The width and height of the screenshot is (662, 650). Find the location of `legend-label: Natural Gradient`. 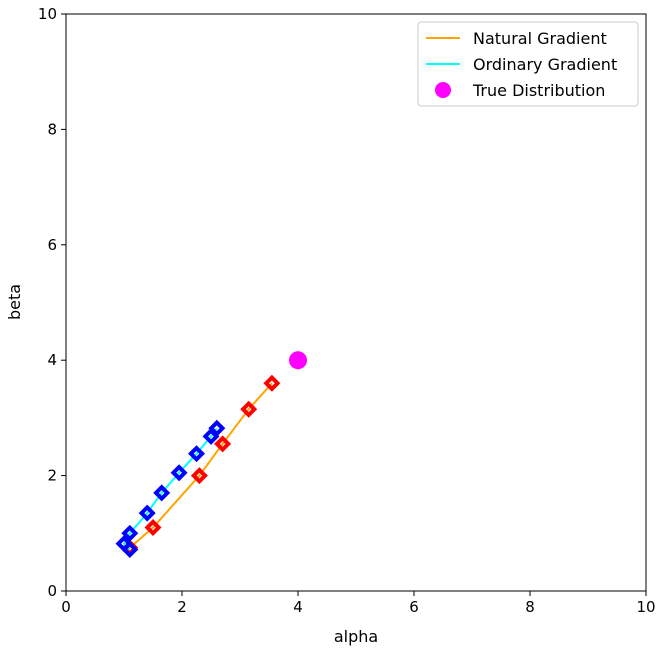

legend-label: Natural Gradient is located at coordinates (540, 38).